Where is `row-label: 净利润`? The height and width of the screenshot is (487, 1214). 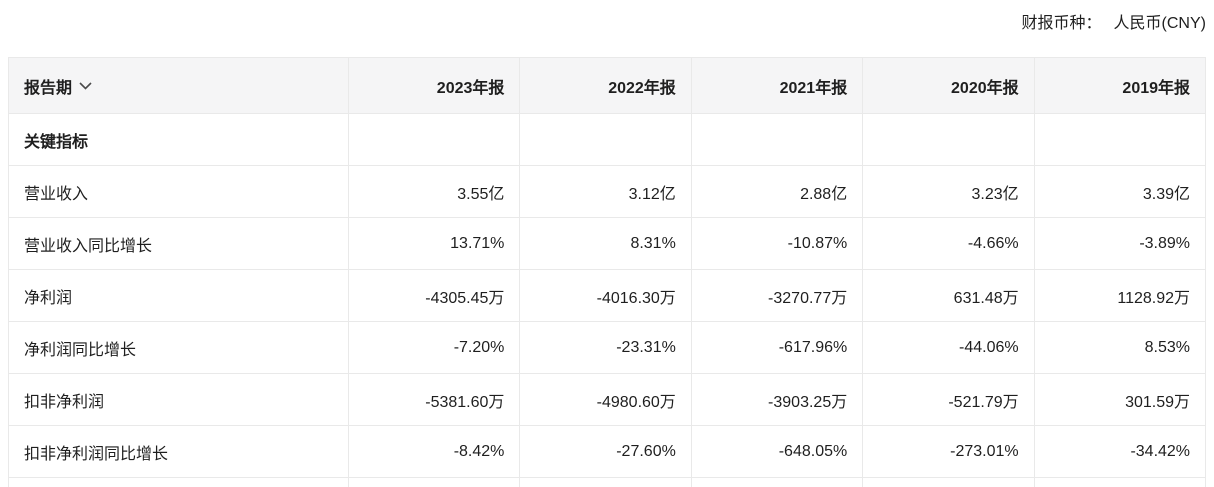
row-label: 净利润 is located at coordinates (179, 296).